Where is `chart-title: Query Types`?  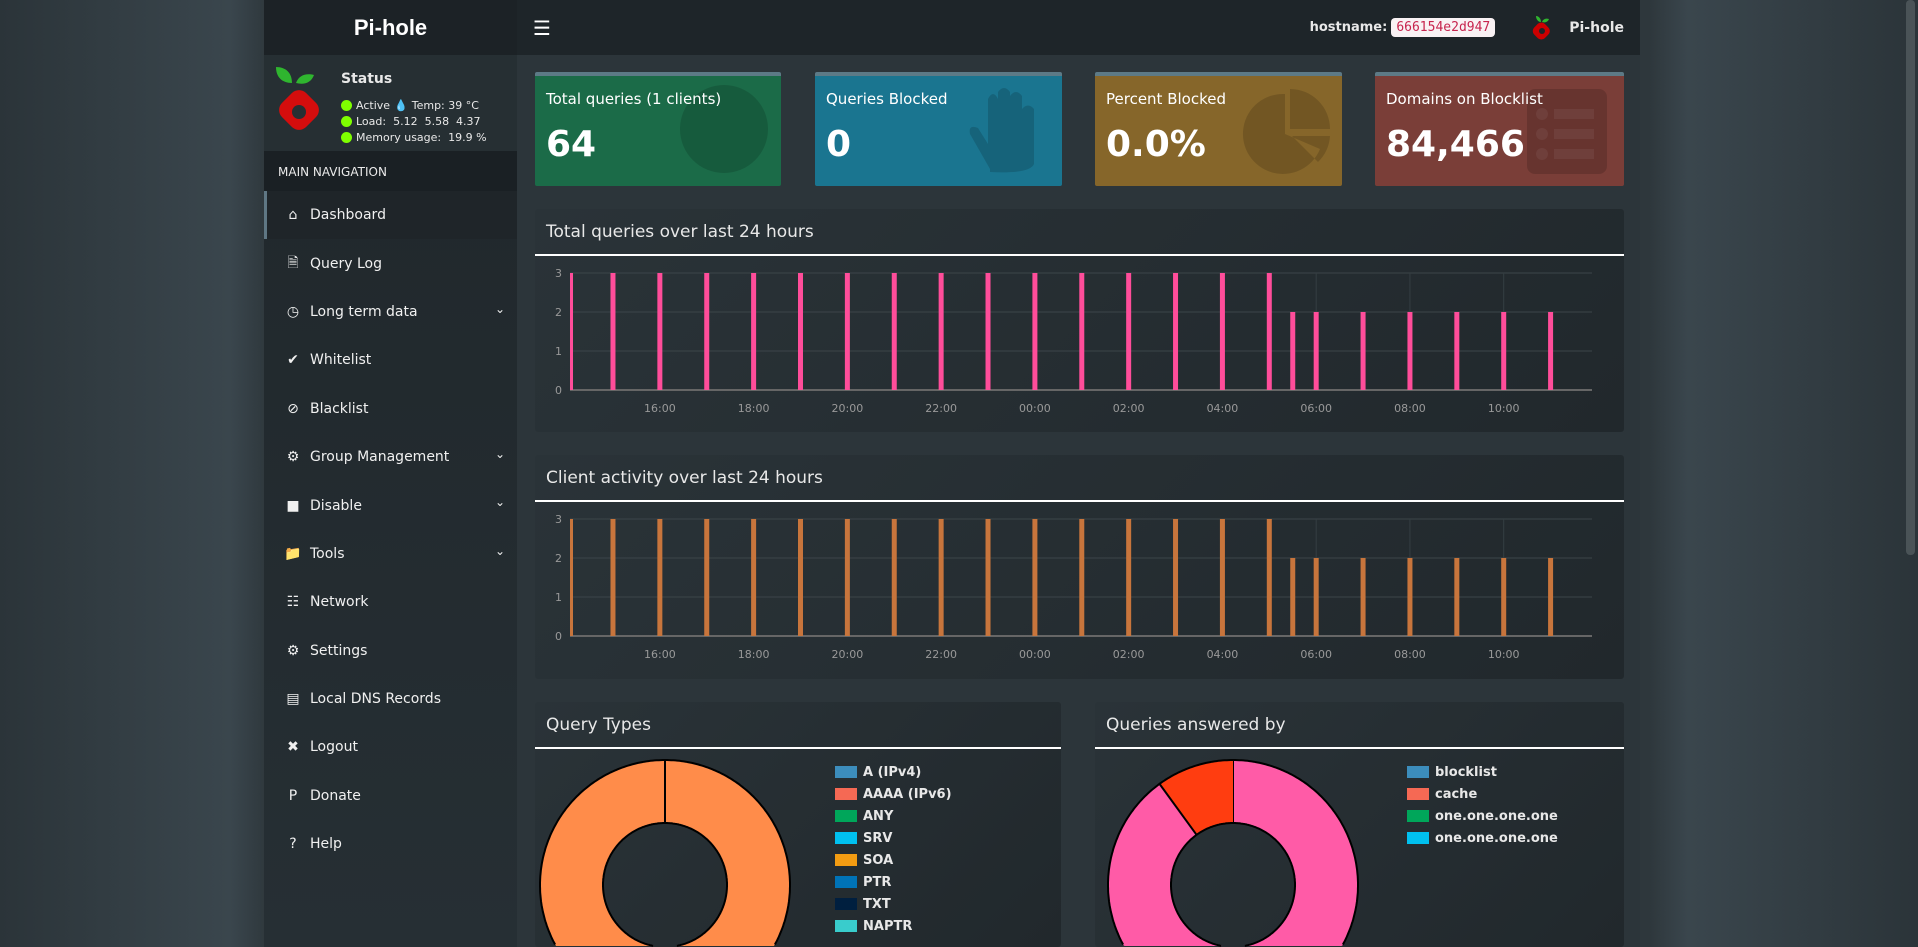 chart-title: Query Types is located at coordinates (798, 725).